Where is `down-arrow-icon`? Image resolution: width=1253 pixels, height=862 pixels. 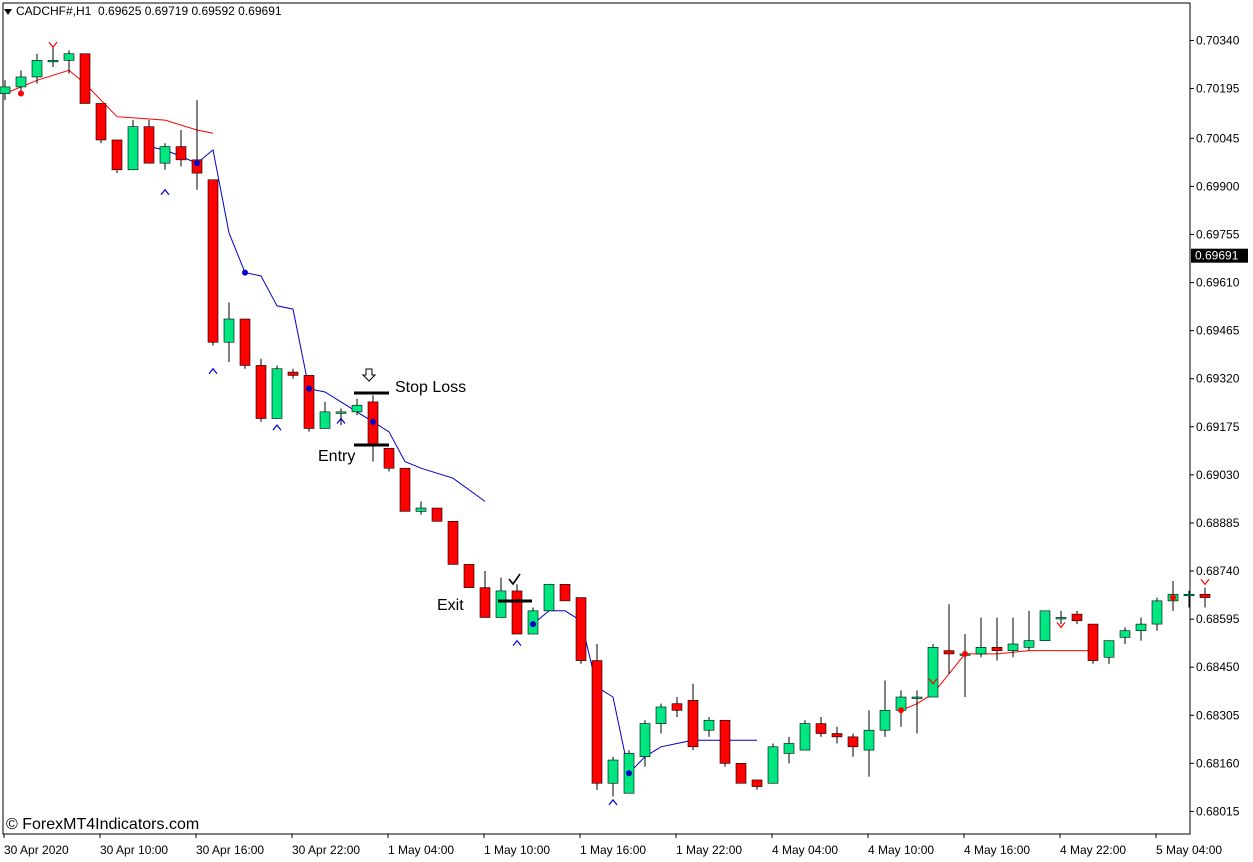
down-arrow-icon is located at coordinates (369, 375).